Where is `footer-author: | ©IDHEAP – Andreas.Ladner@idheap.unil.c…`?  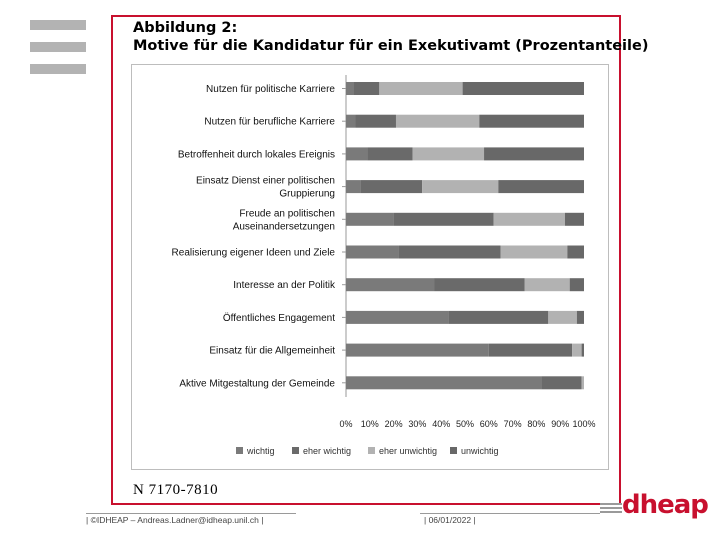
footer-author: | ©IDHEAP – Andreas.Ladner@idheap.unil.c… is located at coordinates (175, 520).